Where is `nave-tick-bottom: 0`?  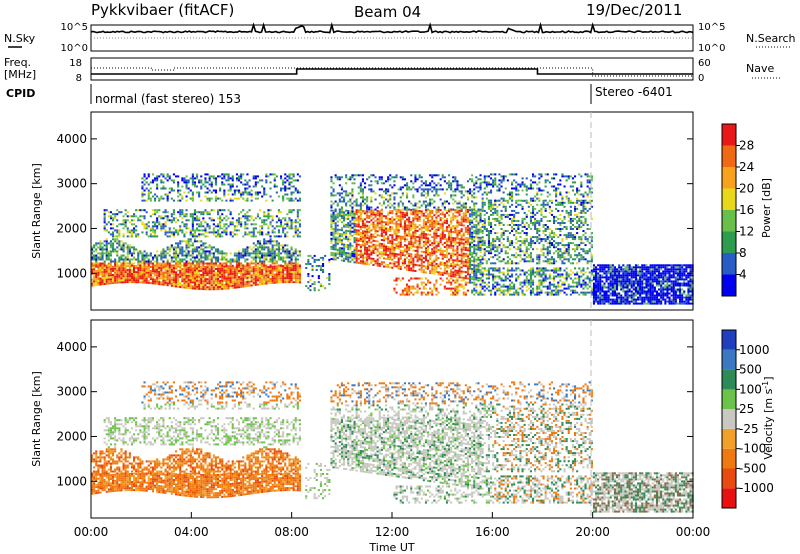
nave-tick-bottom: 0 is located at coordinates (701, 78).